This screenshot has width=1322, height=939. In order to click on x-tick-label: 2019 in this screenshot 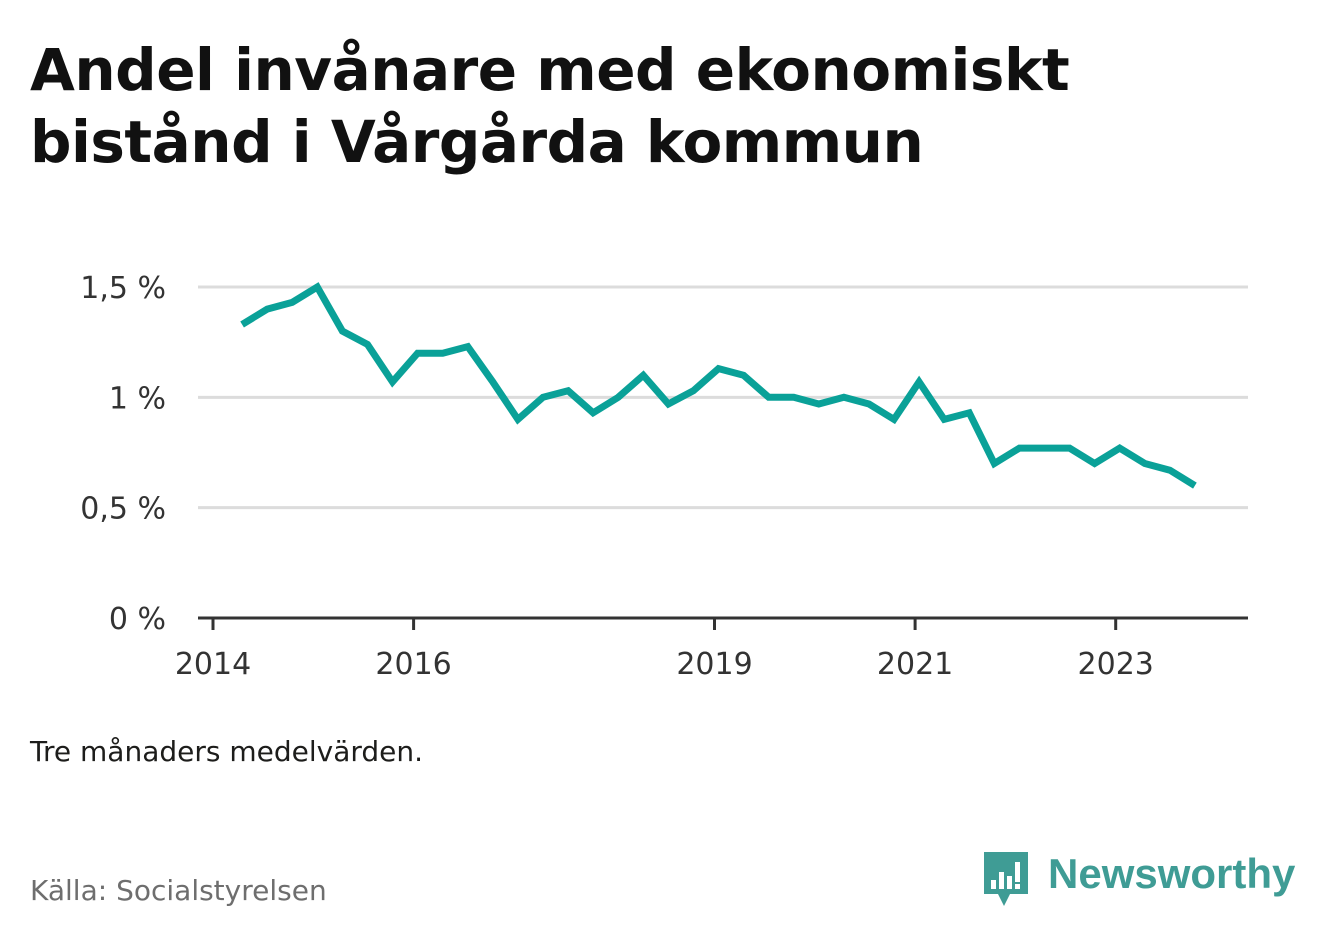, I will do `click(714, 664)`.